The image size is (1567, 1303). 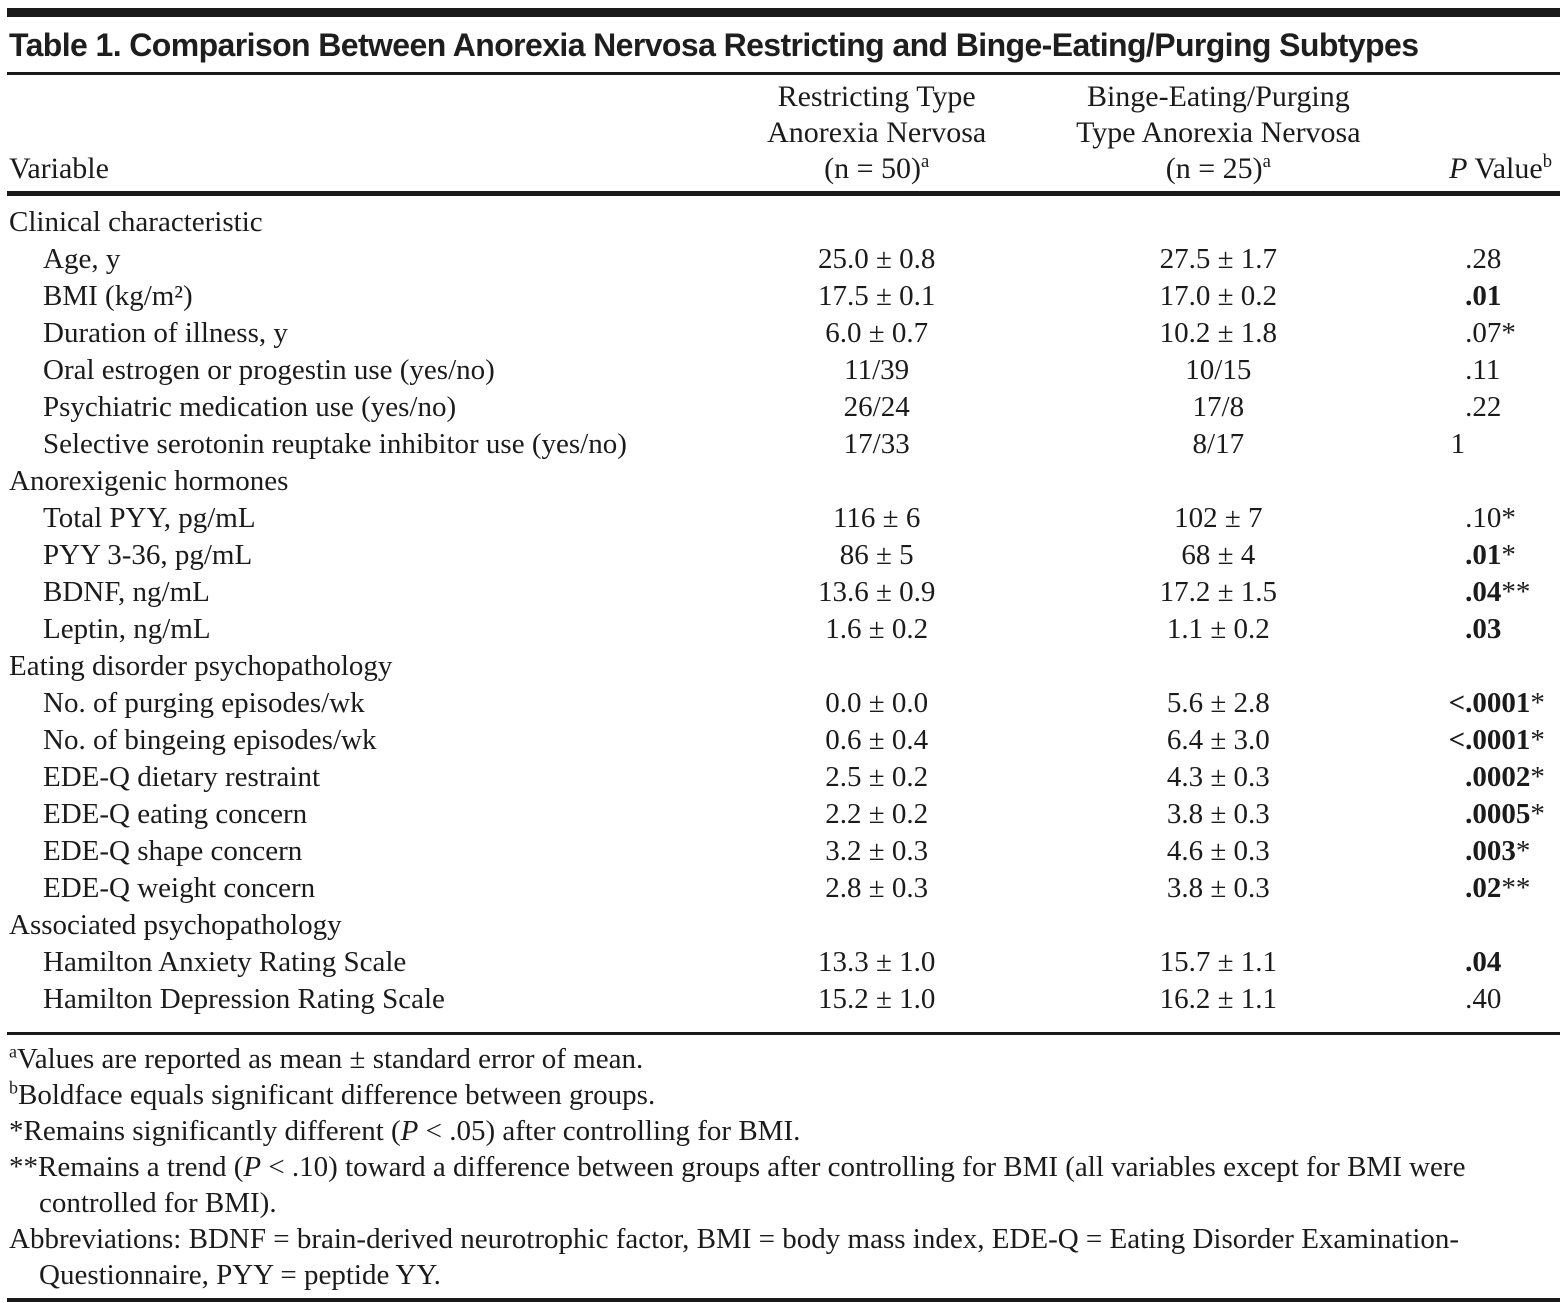 I want to click on p-value-cell: .04**, so click(x=1498, y=592).